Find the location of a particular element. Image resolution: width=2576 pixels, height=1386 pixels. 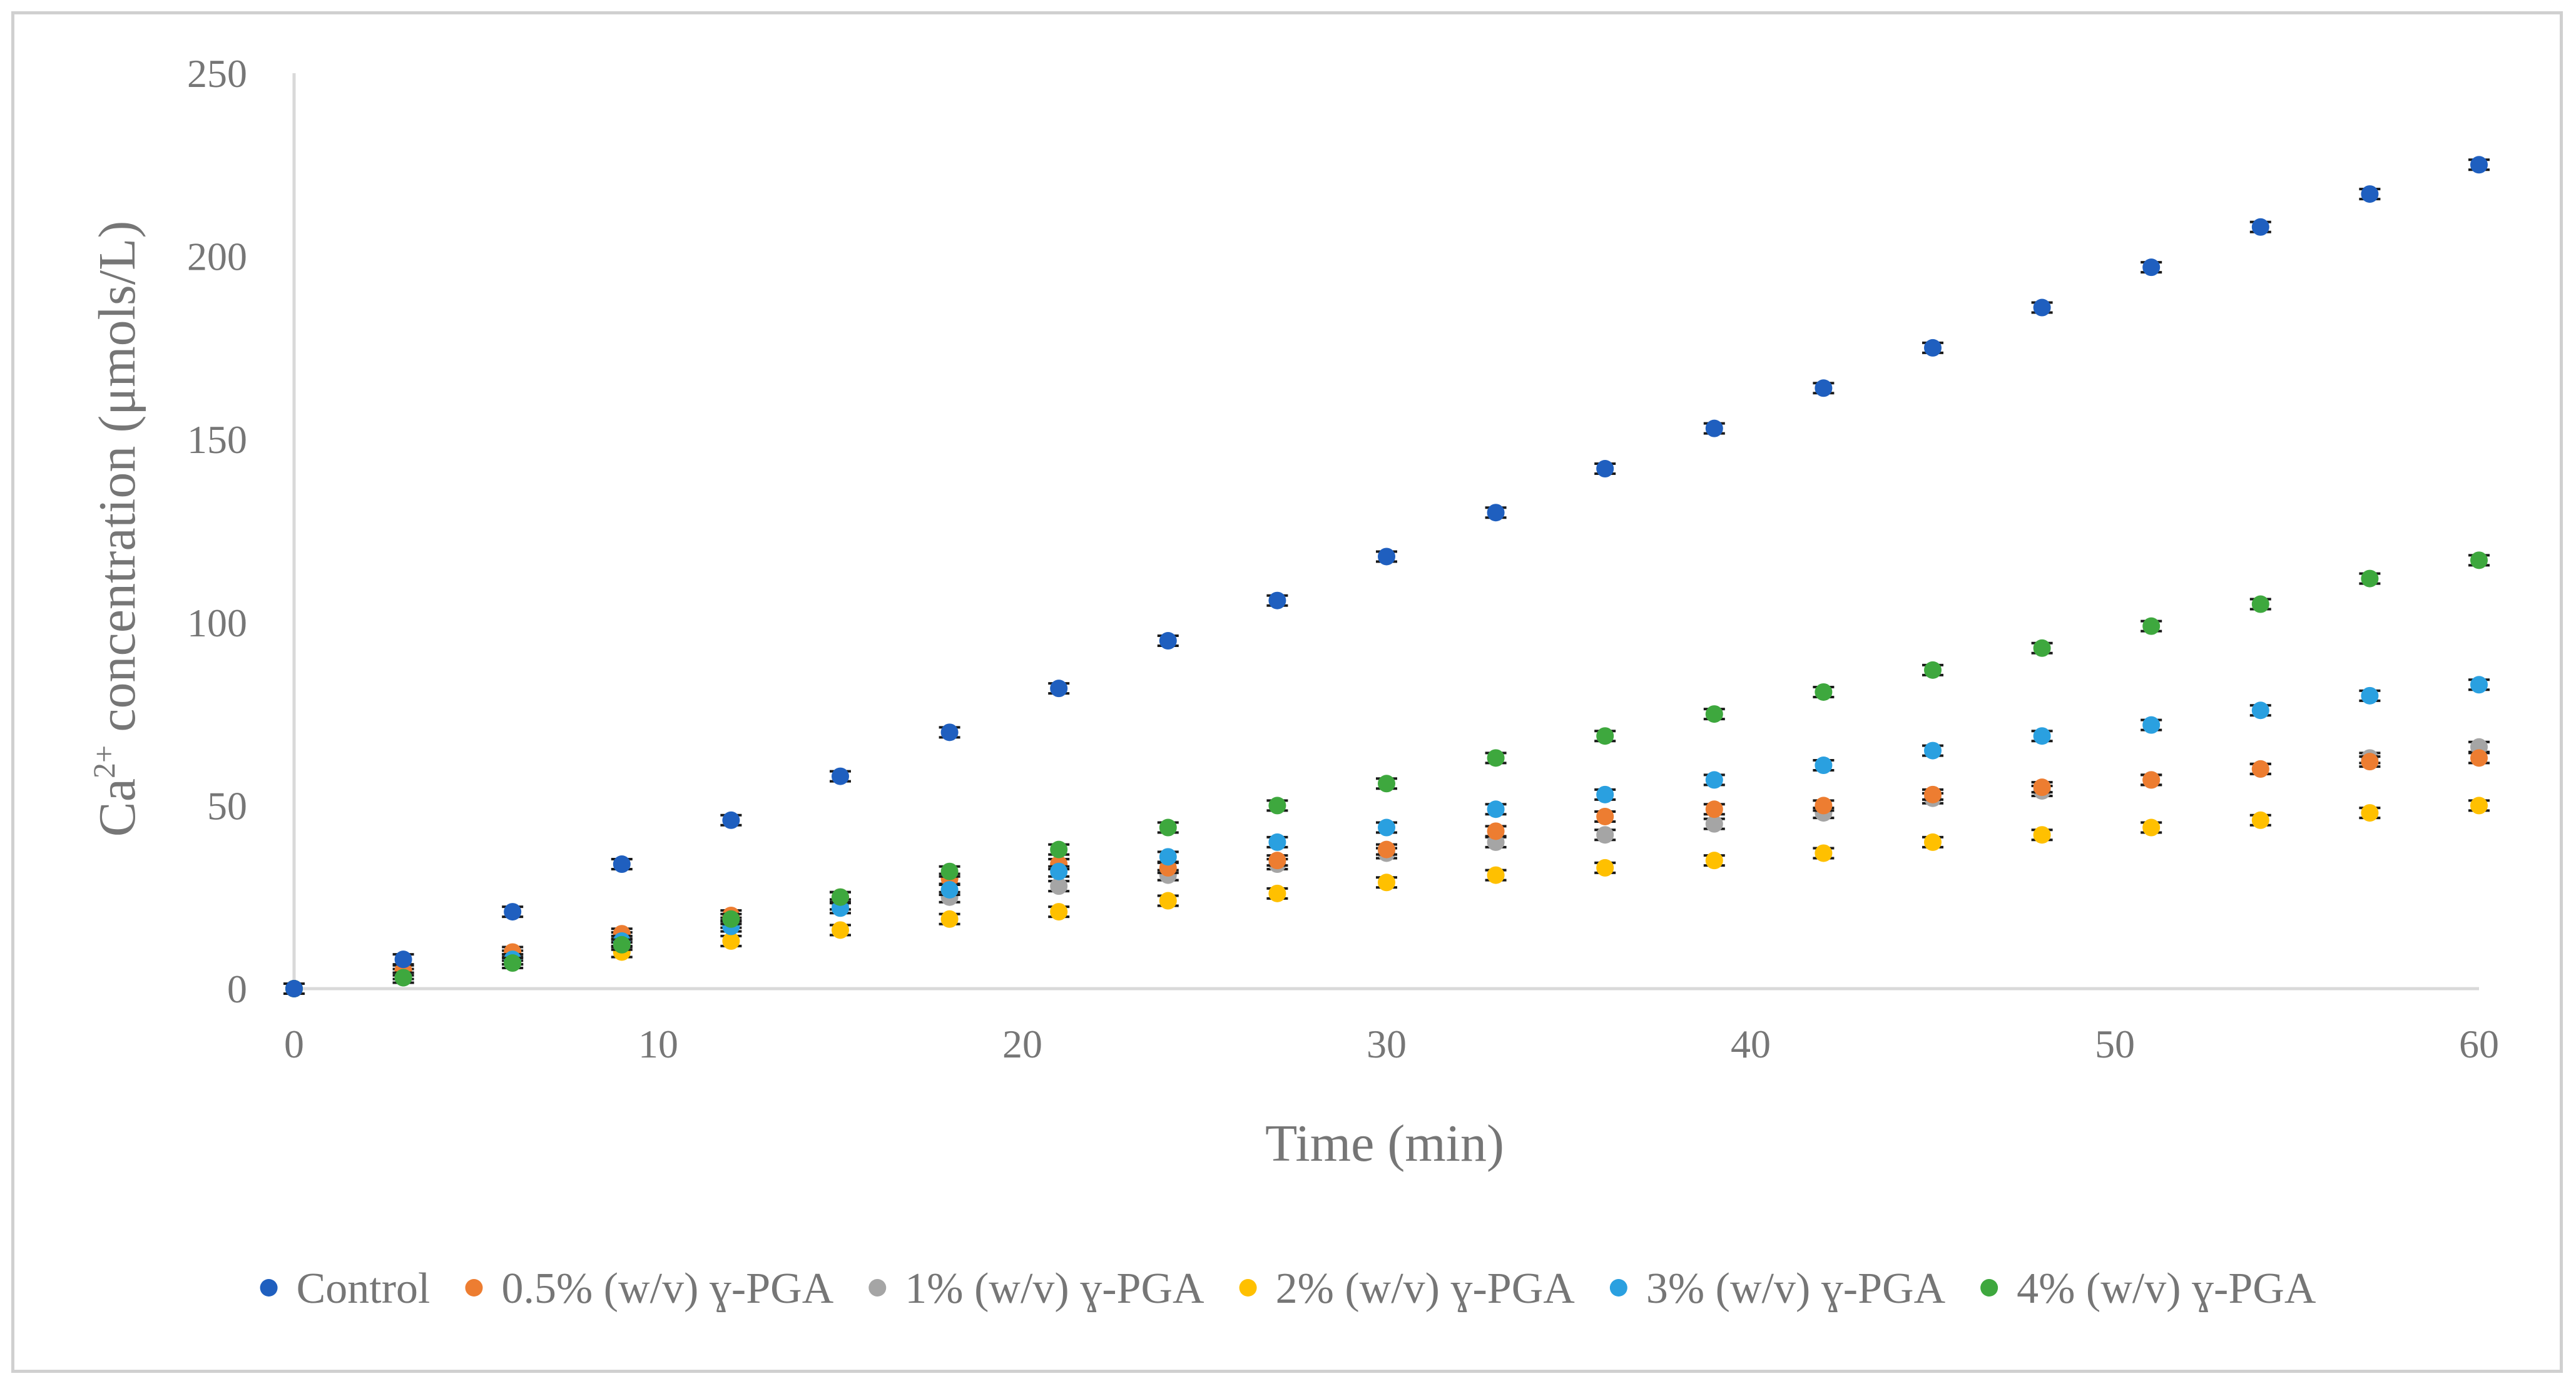

y-axis-title: Ca2+ concentration (μmols/L) is located at coordinates (116, 529).